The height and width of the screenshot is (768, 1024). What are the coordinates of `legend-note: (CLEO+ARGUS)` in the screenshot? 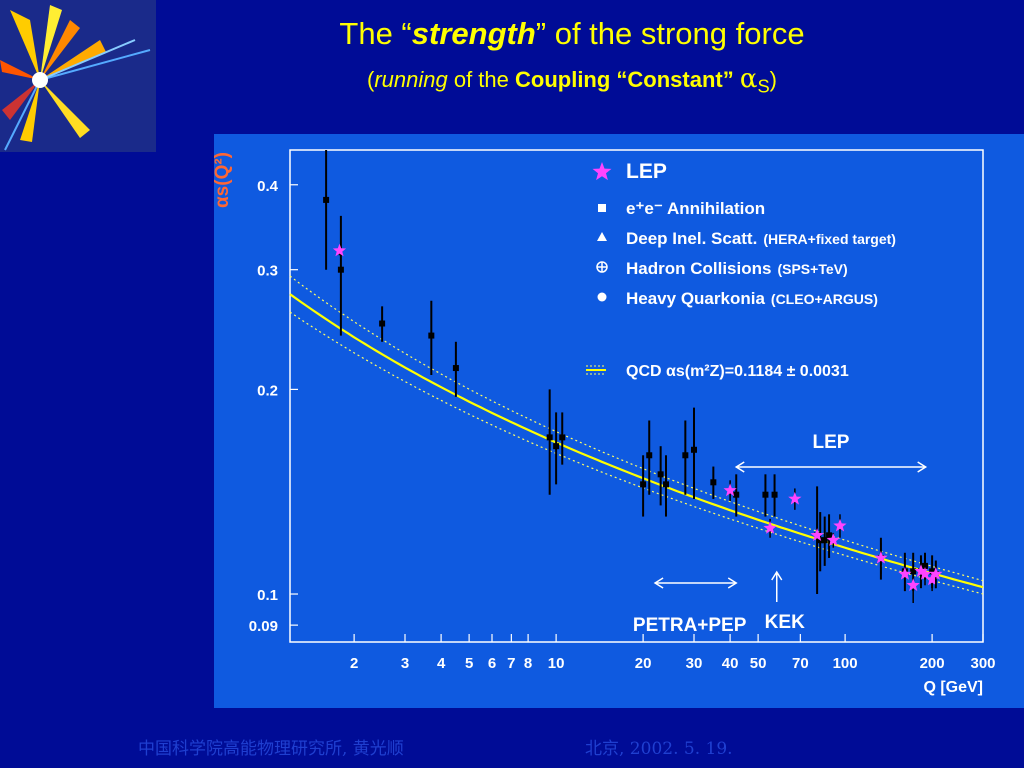 It's located at (824, 299).